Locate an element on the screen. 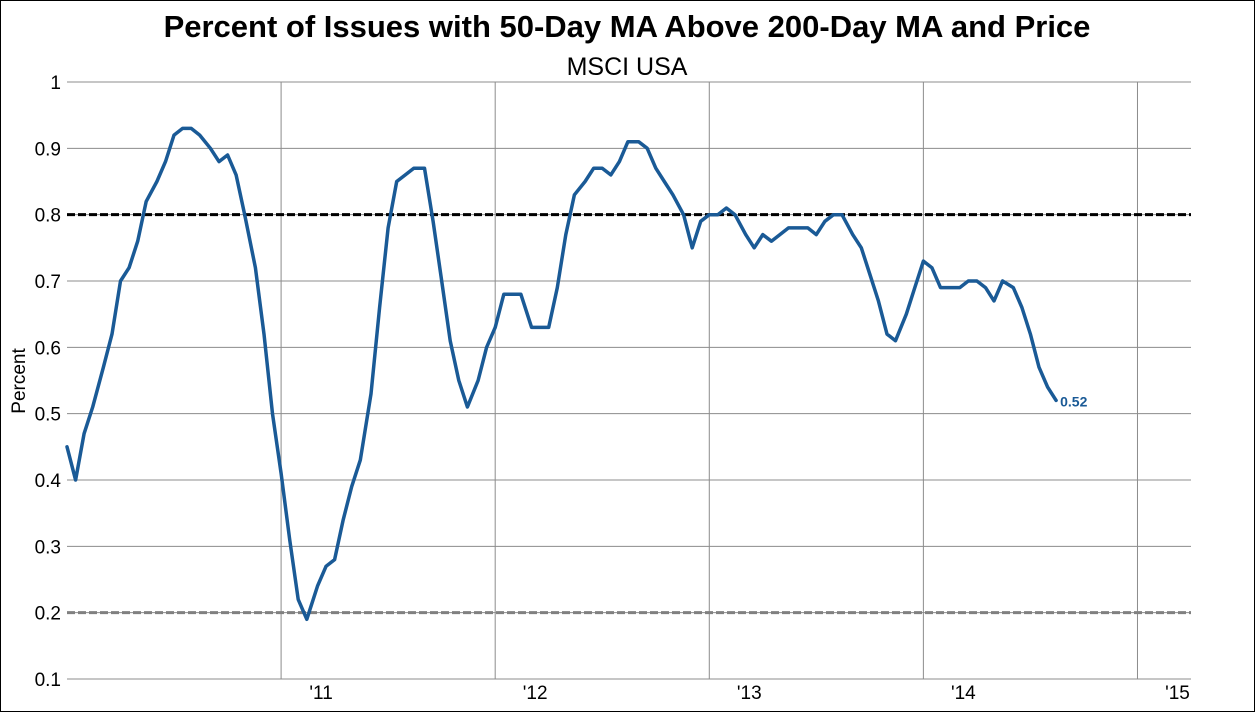 Image resolution: width=1255 pixels, height=712 pixels. x-tick-label: '13 is located at coordinates (749, 693).